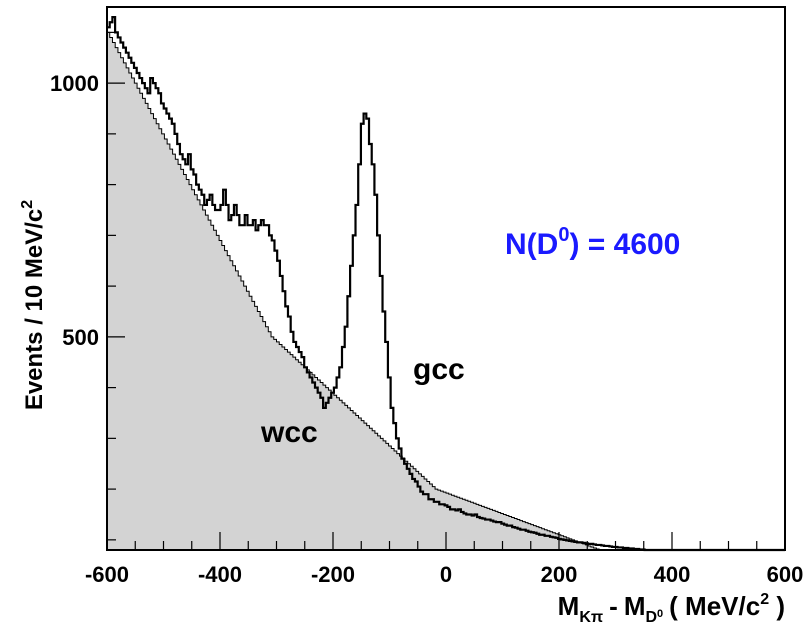  I want to click on signal-count-annotation: N(D0) = 4600, so click(592, 242).